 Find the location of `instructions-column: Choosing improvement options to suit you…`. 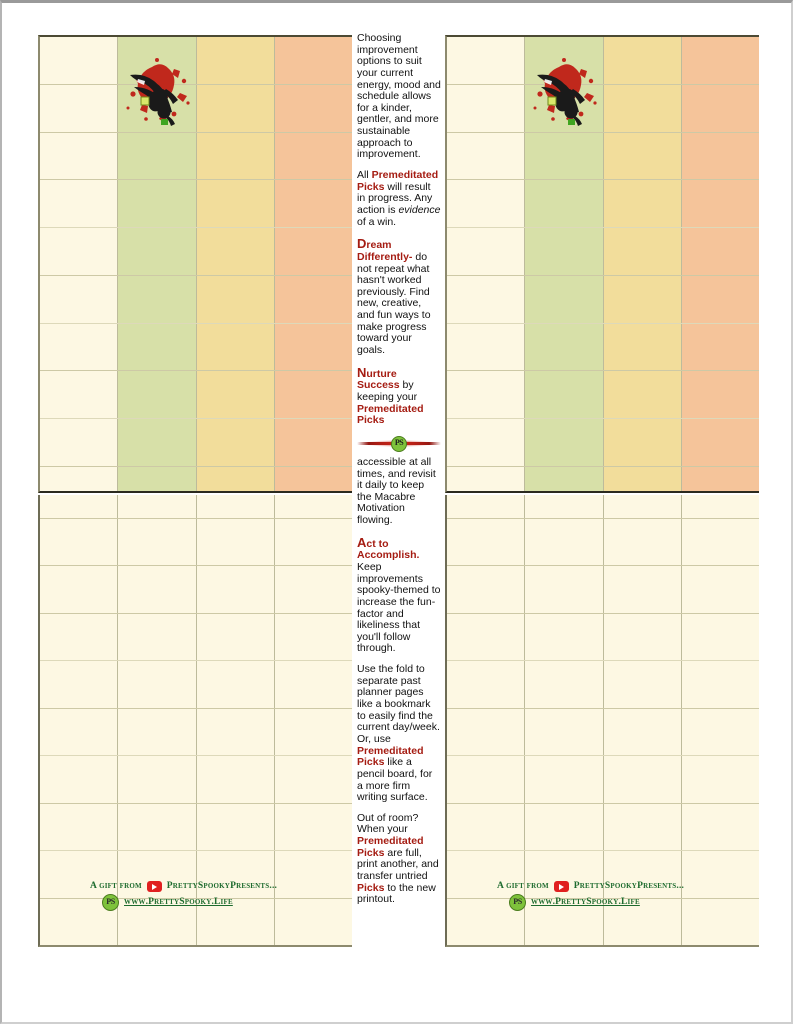

instructions-column: Choosing improvement options to suit you… is located at coordinates (399, 503).